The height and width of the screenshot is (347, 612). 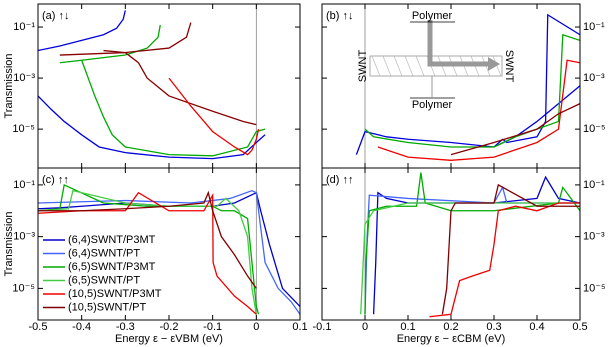 I want to click on panel-label: (b) ↑↓, so click(x=340, y=16).